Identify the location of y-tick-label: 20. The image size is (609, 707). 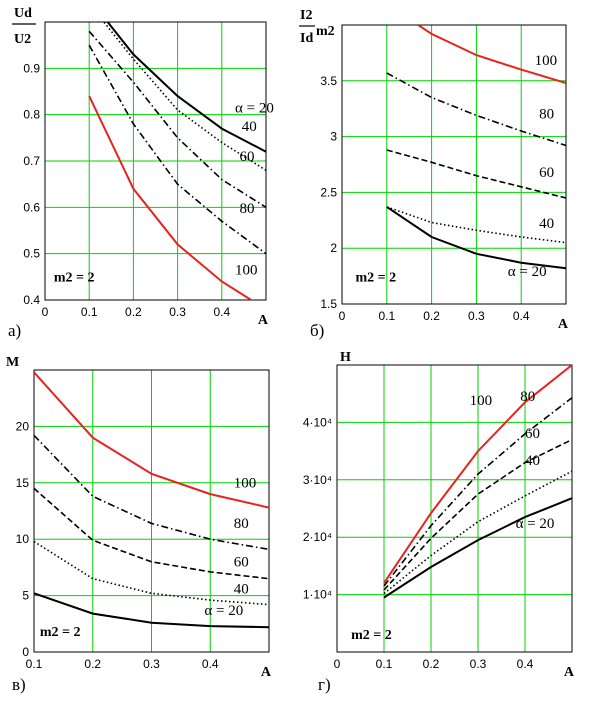
(23, 426).